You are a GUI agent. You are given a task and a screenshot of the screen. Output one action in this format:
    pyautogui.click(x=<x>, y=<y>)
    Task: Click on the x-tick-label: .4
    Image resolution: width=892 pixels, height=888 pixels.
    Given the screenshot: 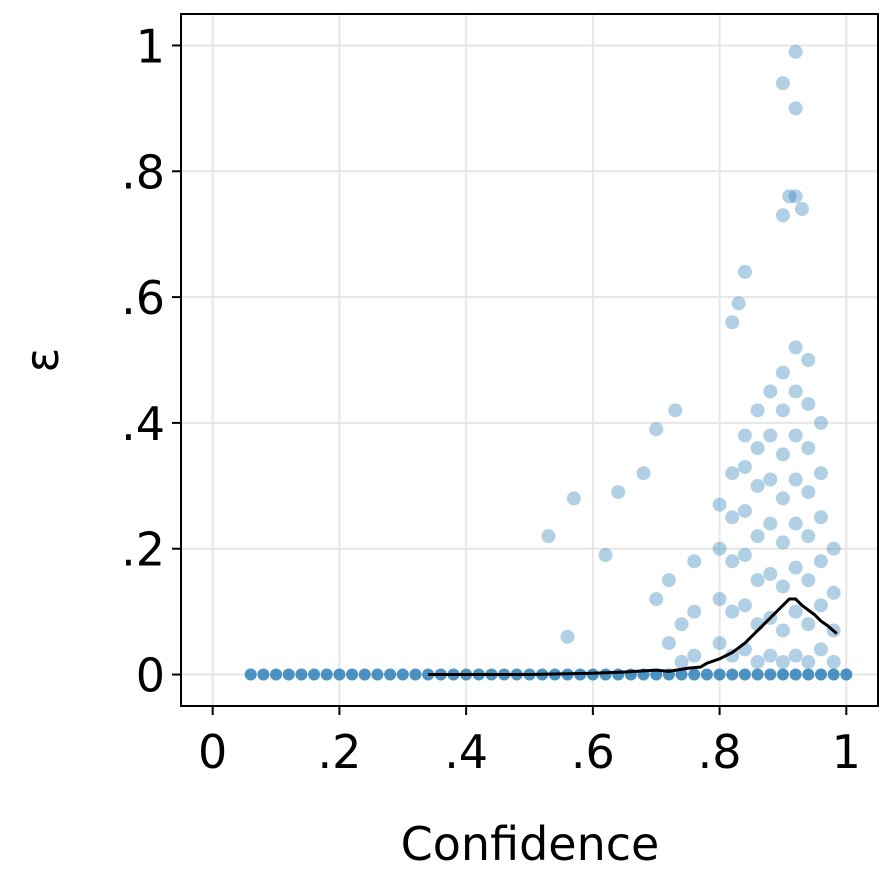 What is the action you would take?
    pyautogui.click(x=466, y=752)
    